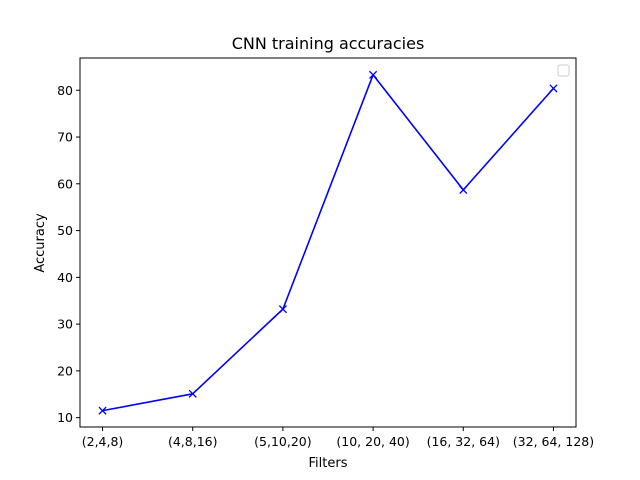 Image resolution: width=640 pixels, height=480 pixels. I want to click on x-tick-label: (16, 32, 64), so click(463, 441).